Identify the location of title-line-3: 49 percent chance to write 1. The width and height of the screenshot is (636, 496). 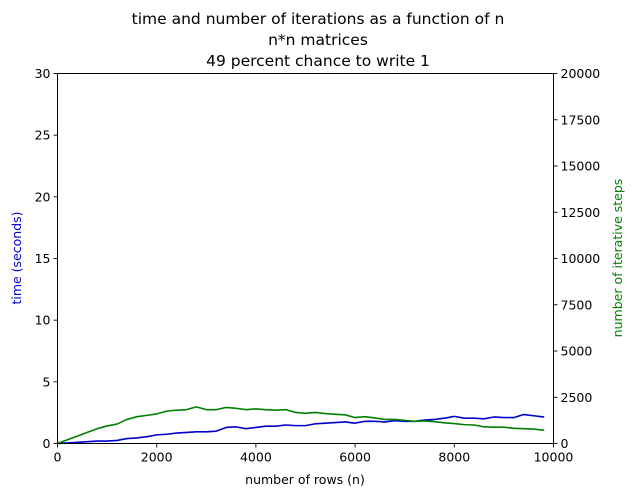
(318, 61).